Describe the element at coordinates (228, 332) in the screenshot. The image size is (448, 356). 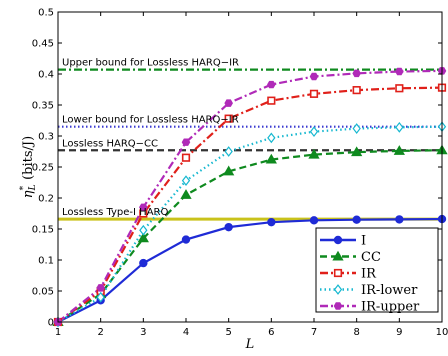
I see `x-tick-label-5: 5` at that location.